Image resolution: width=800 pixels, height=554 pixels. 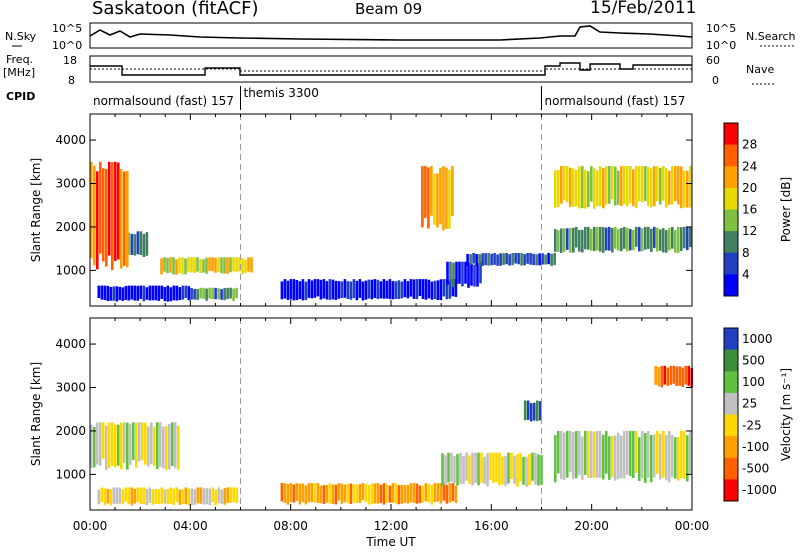 I want to click on nsky-panel: N.Sky 10^5 10^0 10^5 10^0 N.Search, so click(x=400, y=37).